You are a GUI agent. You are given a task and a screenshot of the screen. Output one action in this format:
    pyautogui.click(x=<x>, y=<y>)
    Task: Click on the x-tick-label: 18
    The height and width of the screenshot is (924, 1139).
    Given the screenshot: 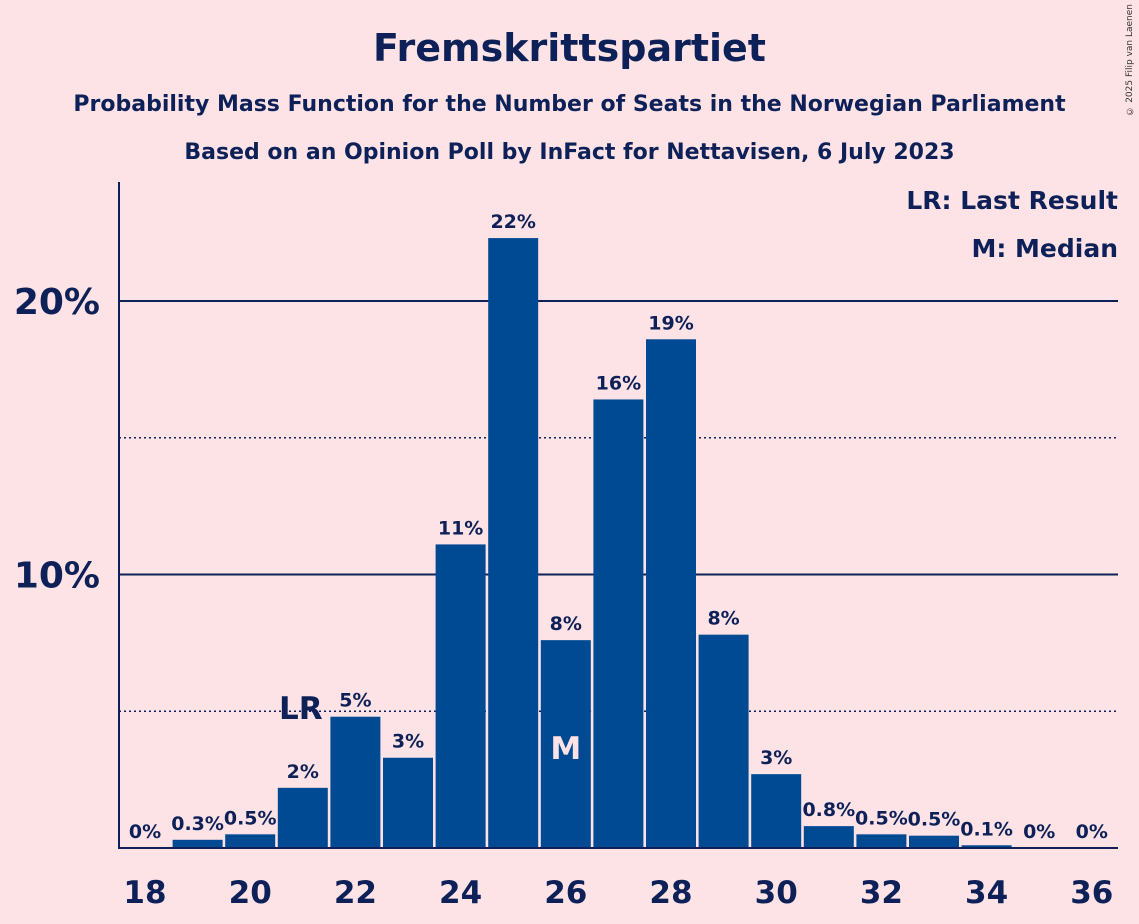 What is the action you would take?
    pyautogui.click(x=144, y=893)
    